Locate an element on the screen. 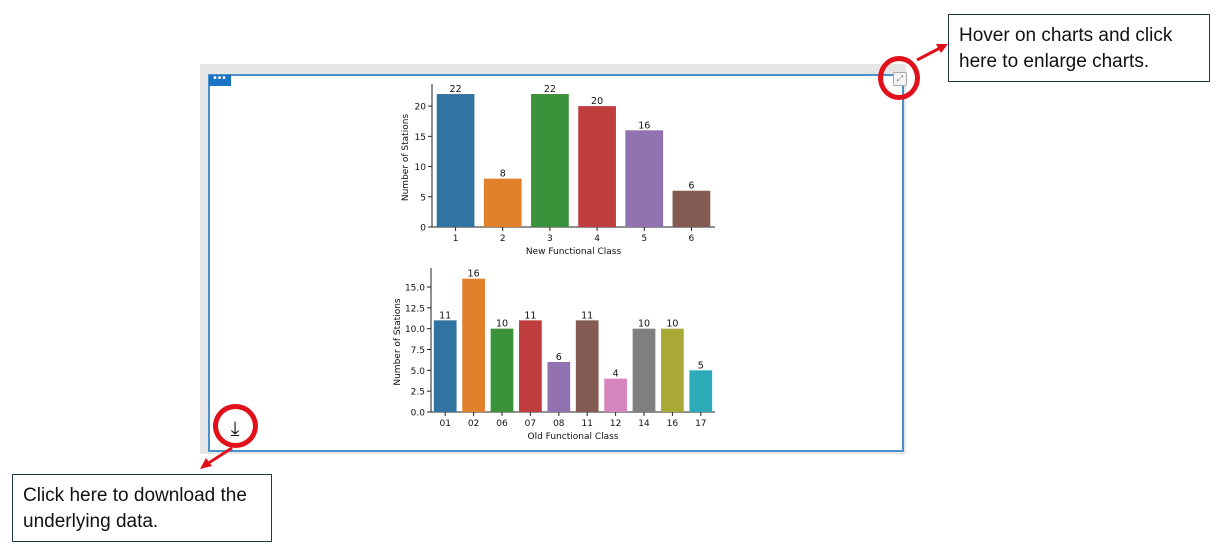  x-tick-label: 14 is located at coordinates (644, 424).